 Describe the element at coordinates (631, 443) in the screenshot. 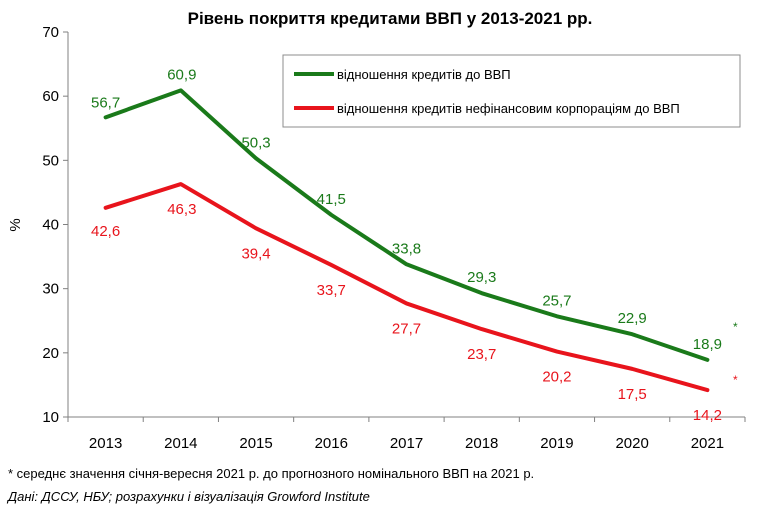

I see `x-tick-label: 2020` at that location.